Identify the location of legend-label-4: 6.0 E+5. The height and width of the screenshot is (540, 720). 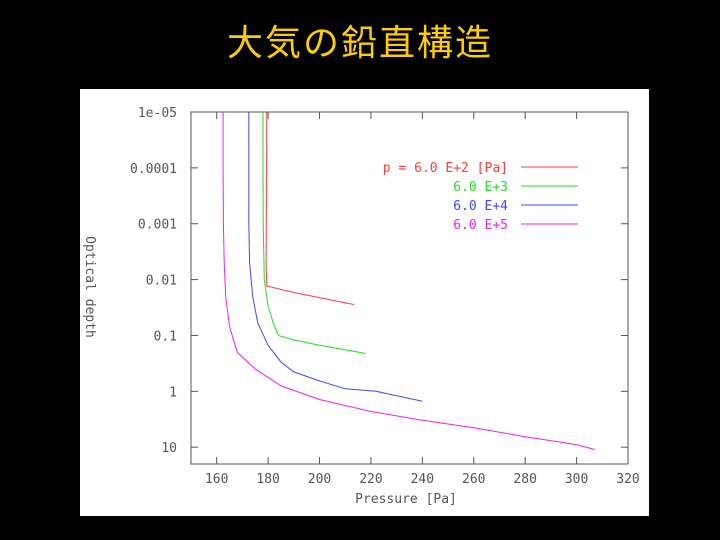
(480, 225).